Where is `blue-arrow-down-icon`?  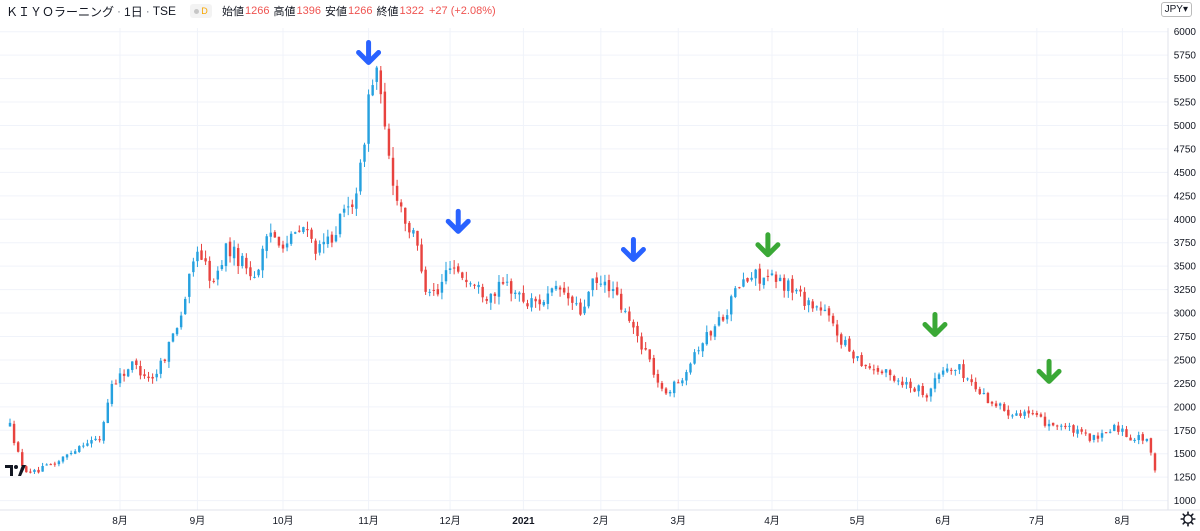 blue-arrow-down-icon is located at coordinates (633, 249).